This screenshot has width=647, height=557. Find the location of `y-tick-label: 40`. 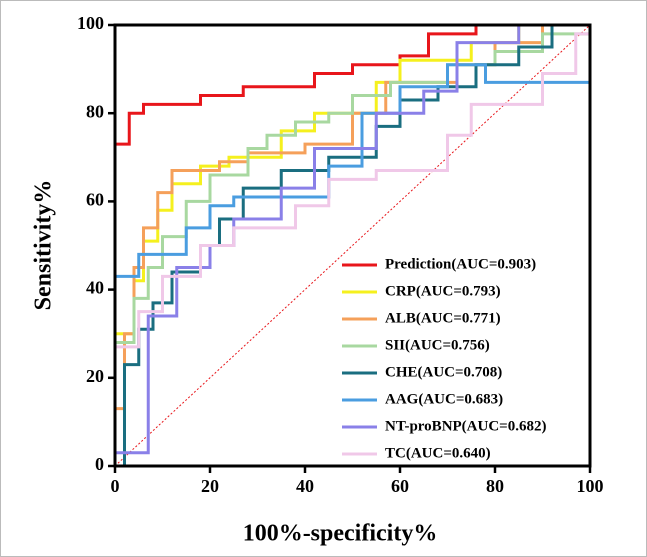

y-tick-label: 40 is located at coordinates (95, 288).